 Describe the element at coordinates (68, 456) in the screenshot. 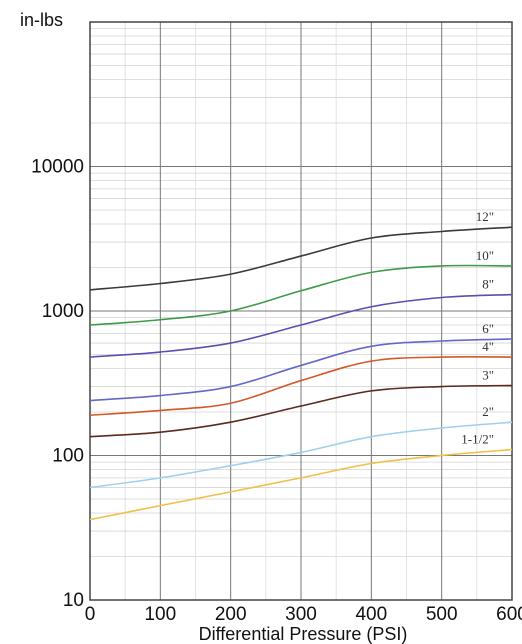

I see `y-tick-label: 100` at that location.